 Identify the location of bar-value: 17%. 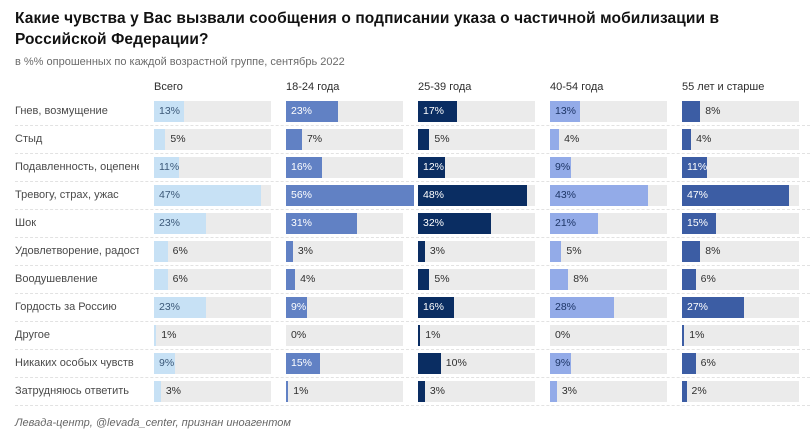
(434, 111).